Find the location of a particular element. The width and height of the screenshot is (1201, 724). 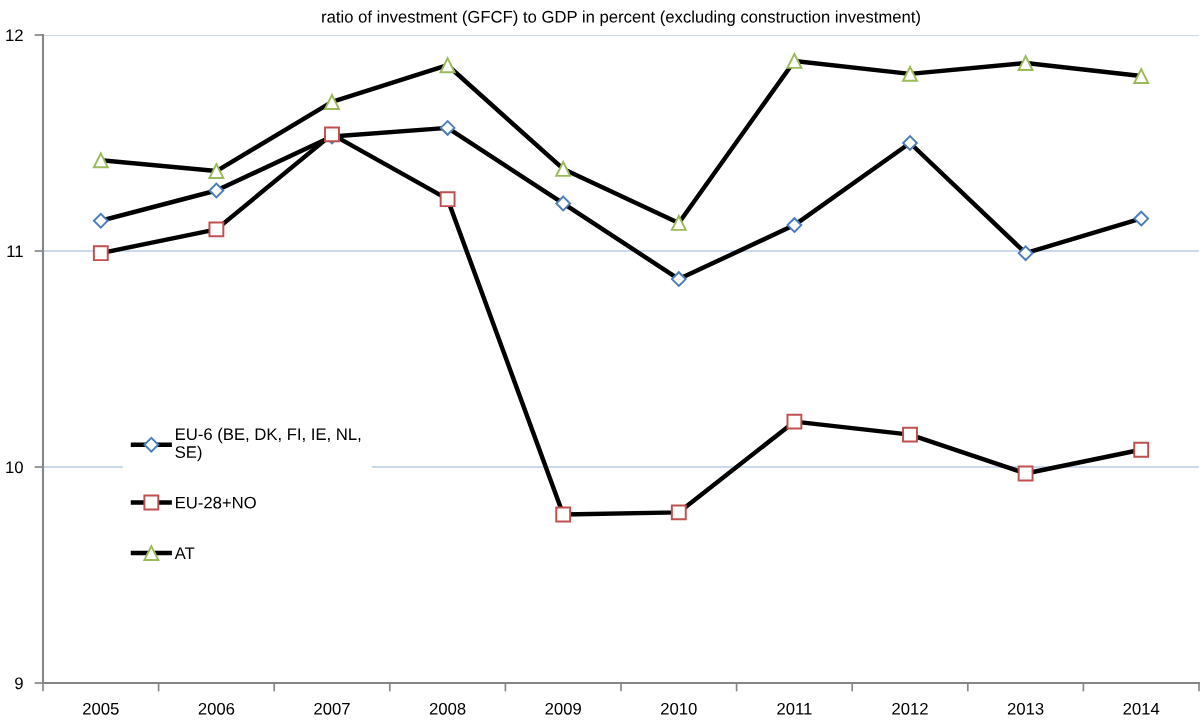

legend-label: EU-6 (BE, DK, FI, IE, NL, SE) is located at coordinates (268, 444).